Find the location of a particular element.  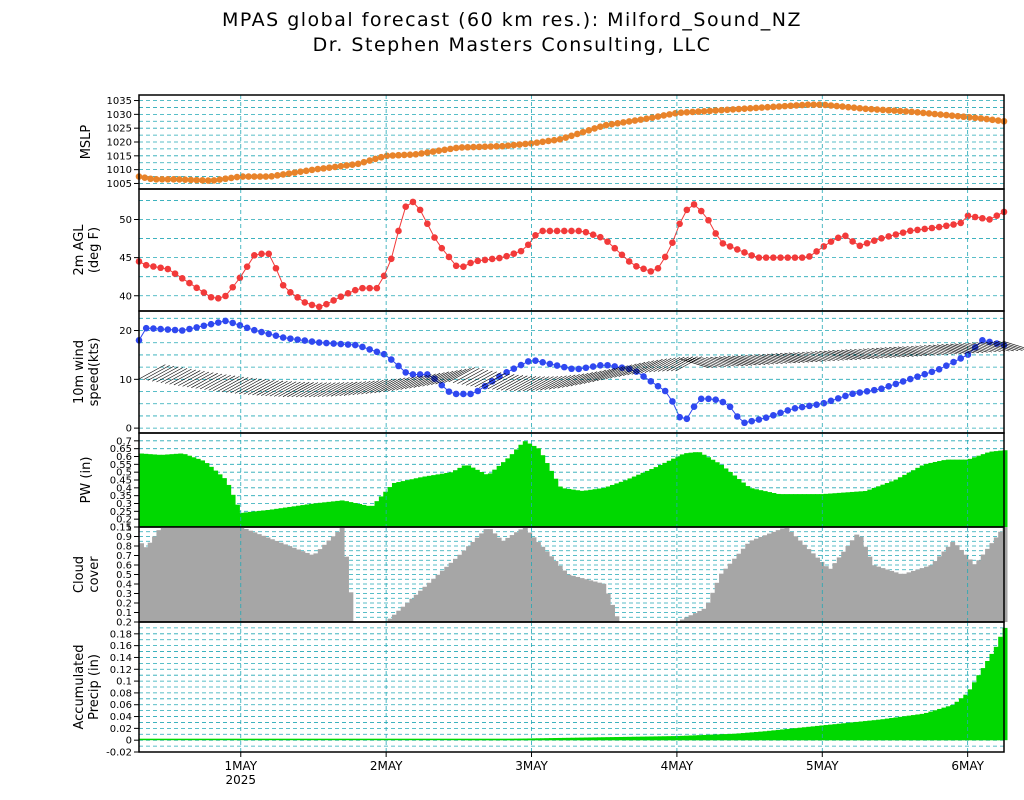

y-tick-label: 1005 is located at coordinates (119, 184).